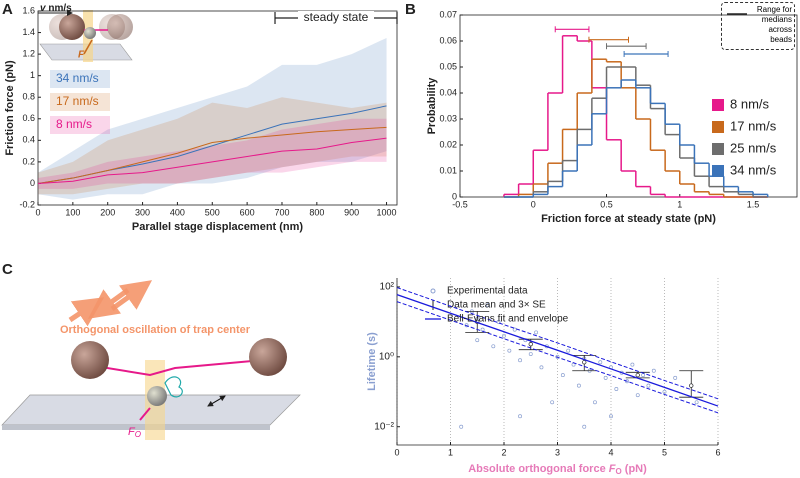 Image resolution: width=800 pixels, height=478 pixels. Describe the element at coordinates (351, 212) in the screenshot. I see `x-tick-label: 900` at that location.